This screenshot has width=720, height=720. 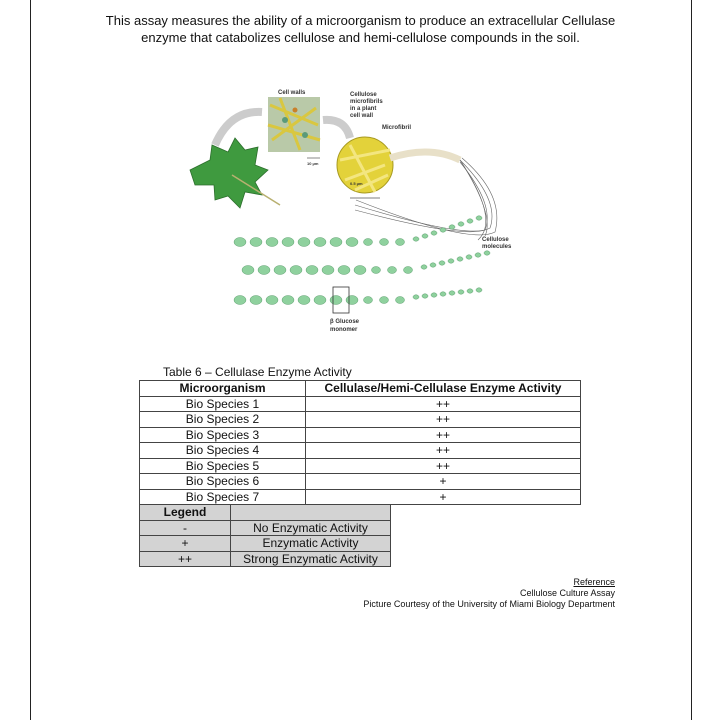 I want to click on legend-header-empty, so click(x=310, y=512).